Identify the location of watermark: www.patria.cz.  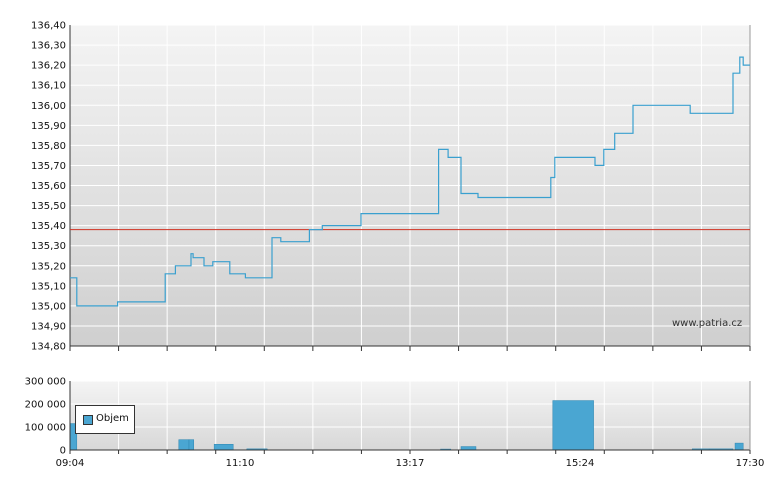
(707, 323).